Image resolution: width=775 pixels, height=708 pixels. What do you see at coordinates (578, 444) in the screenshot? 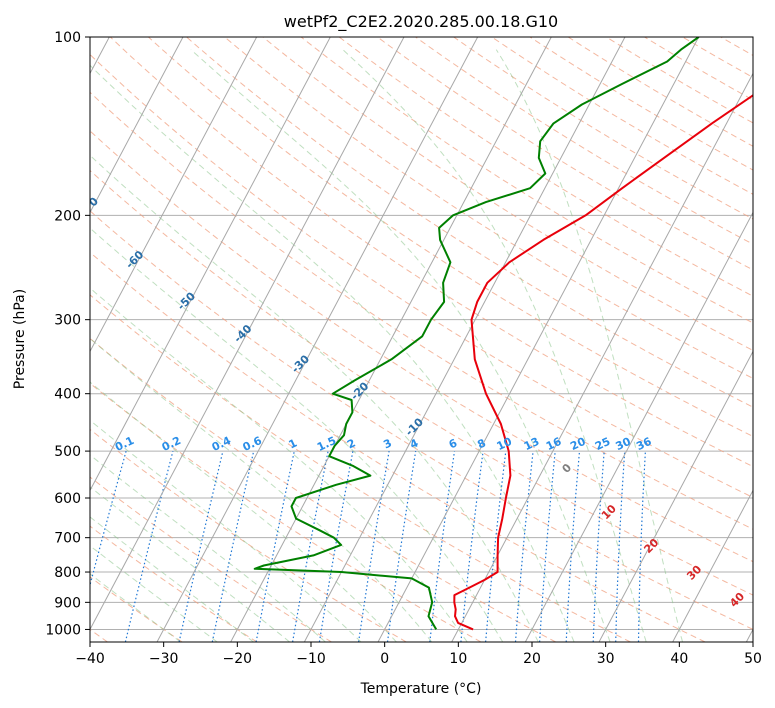
I see `mixing-ratio-label: 20` at bounding box center [578, 444].